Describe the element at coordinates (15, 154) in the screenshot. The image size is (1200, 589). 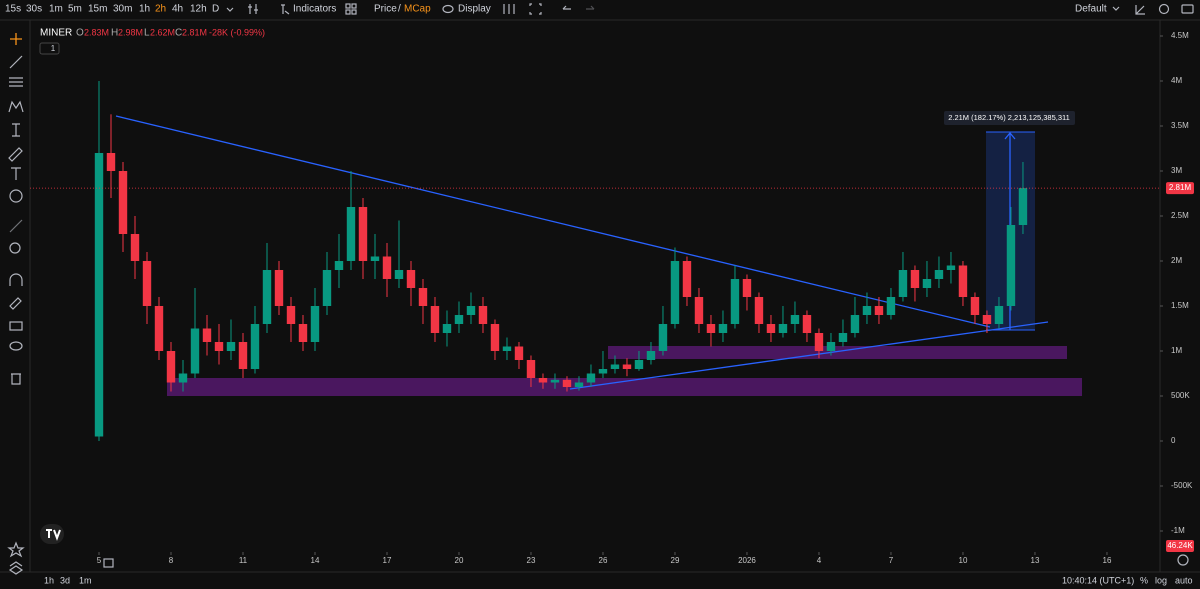
I see `brush-tool` at that location.